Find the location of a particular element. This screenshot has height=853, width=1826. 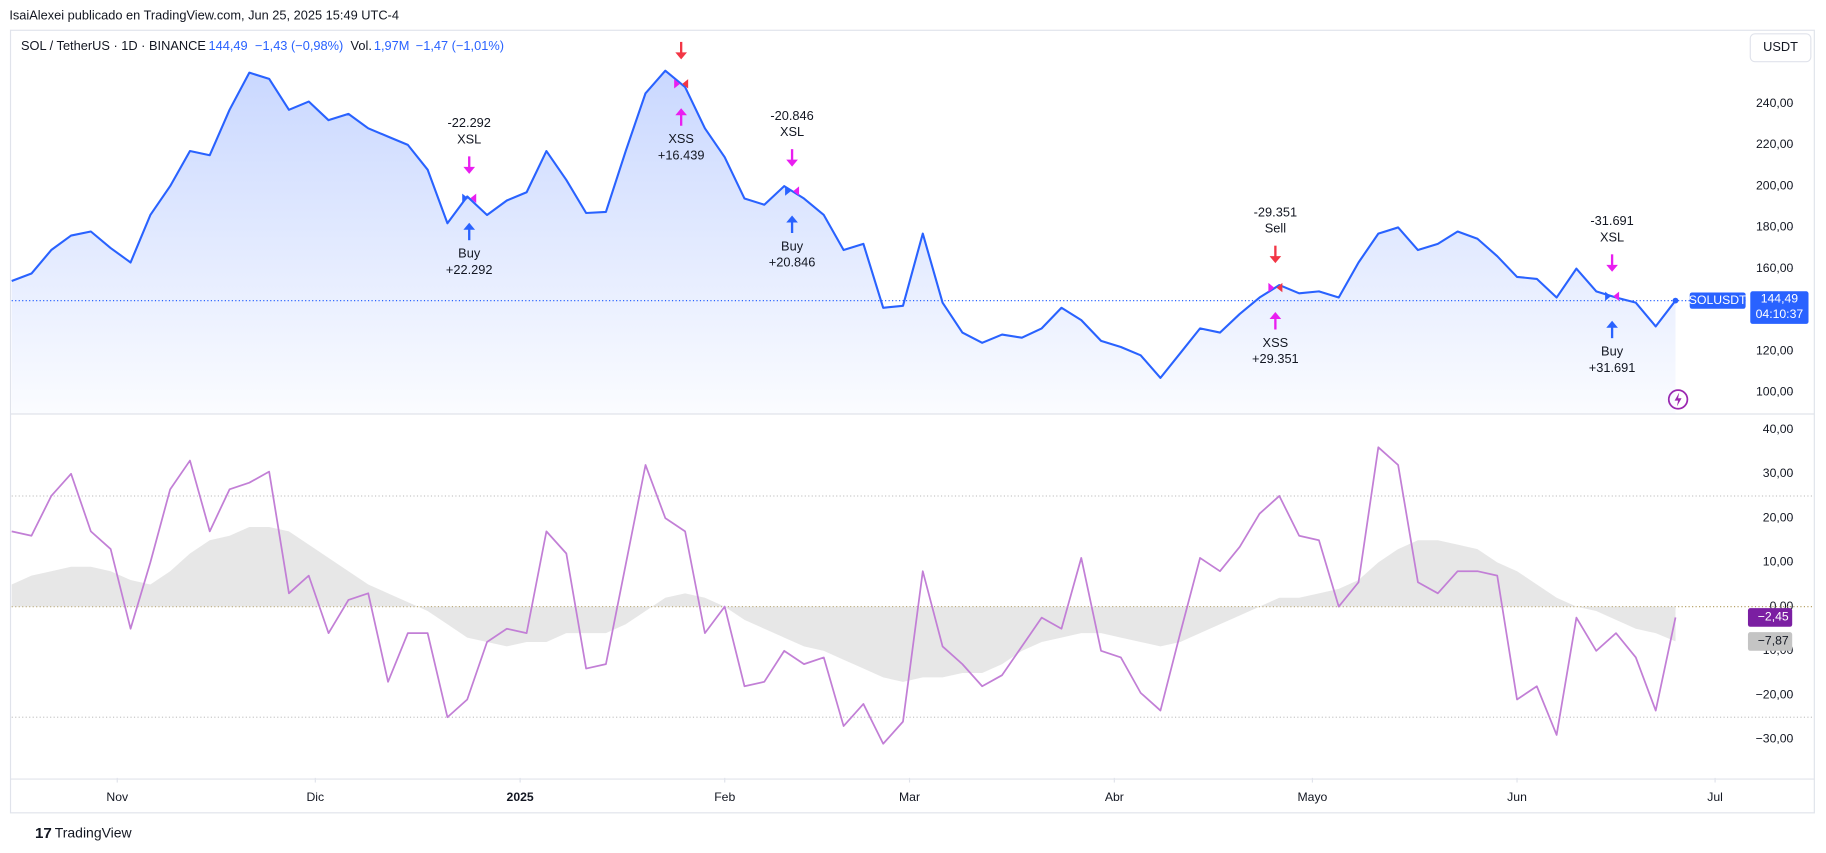

x-tick-label: Feb is located at coordinates (724, 797).